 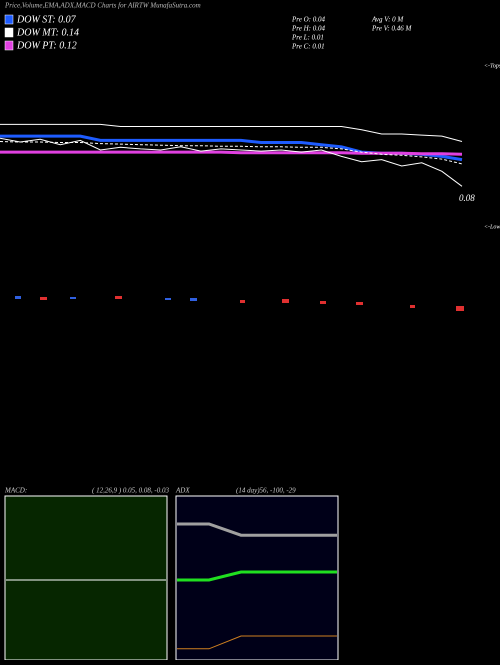 What do you see at coordinates (182, 491) in the screenshot?
I see `adx-title: ADX` at bounding box center [182, 491].